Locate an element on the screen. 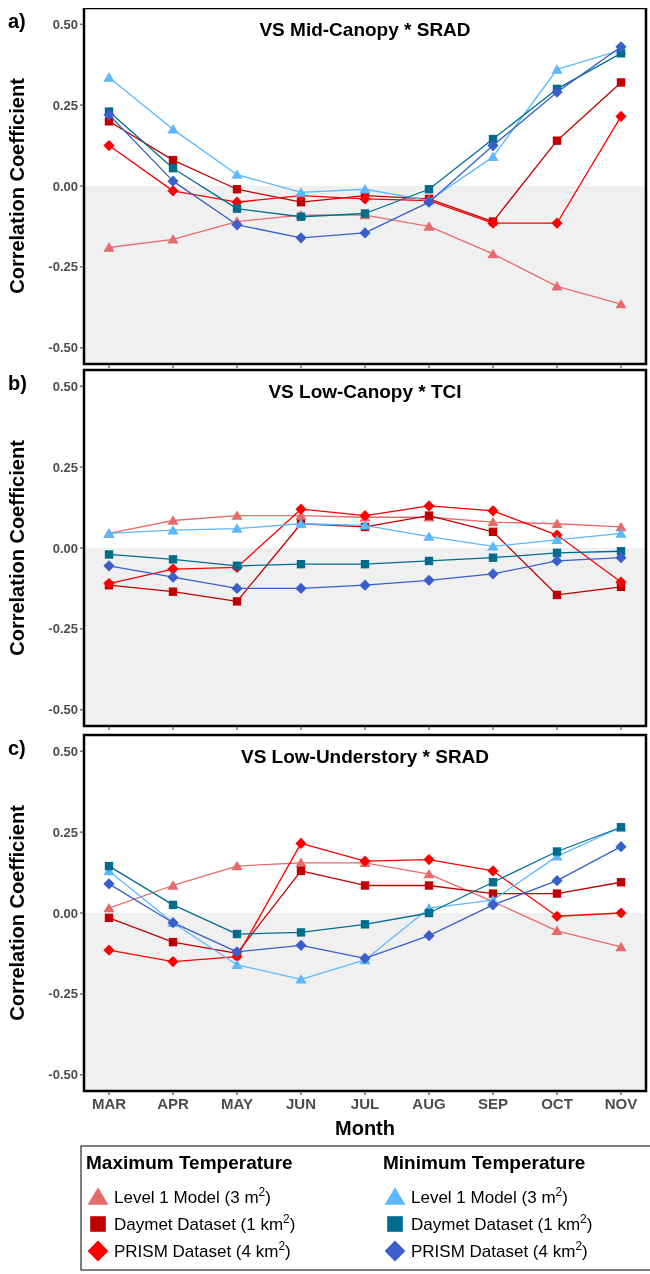  x-tick-label: NOV is located at coordinates (621, 1103).